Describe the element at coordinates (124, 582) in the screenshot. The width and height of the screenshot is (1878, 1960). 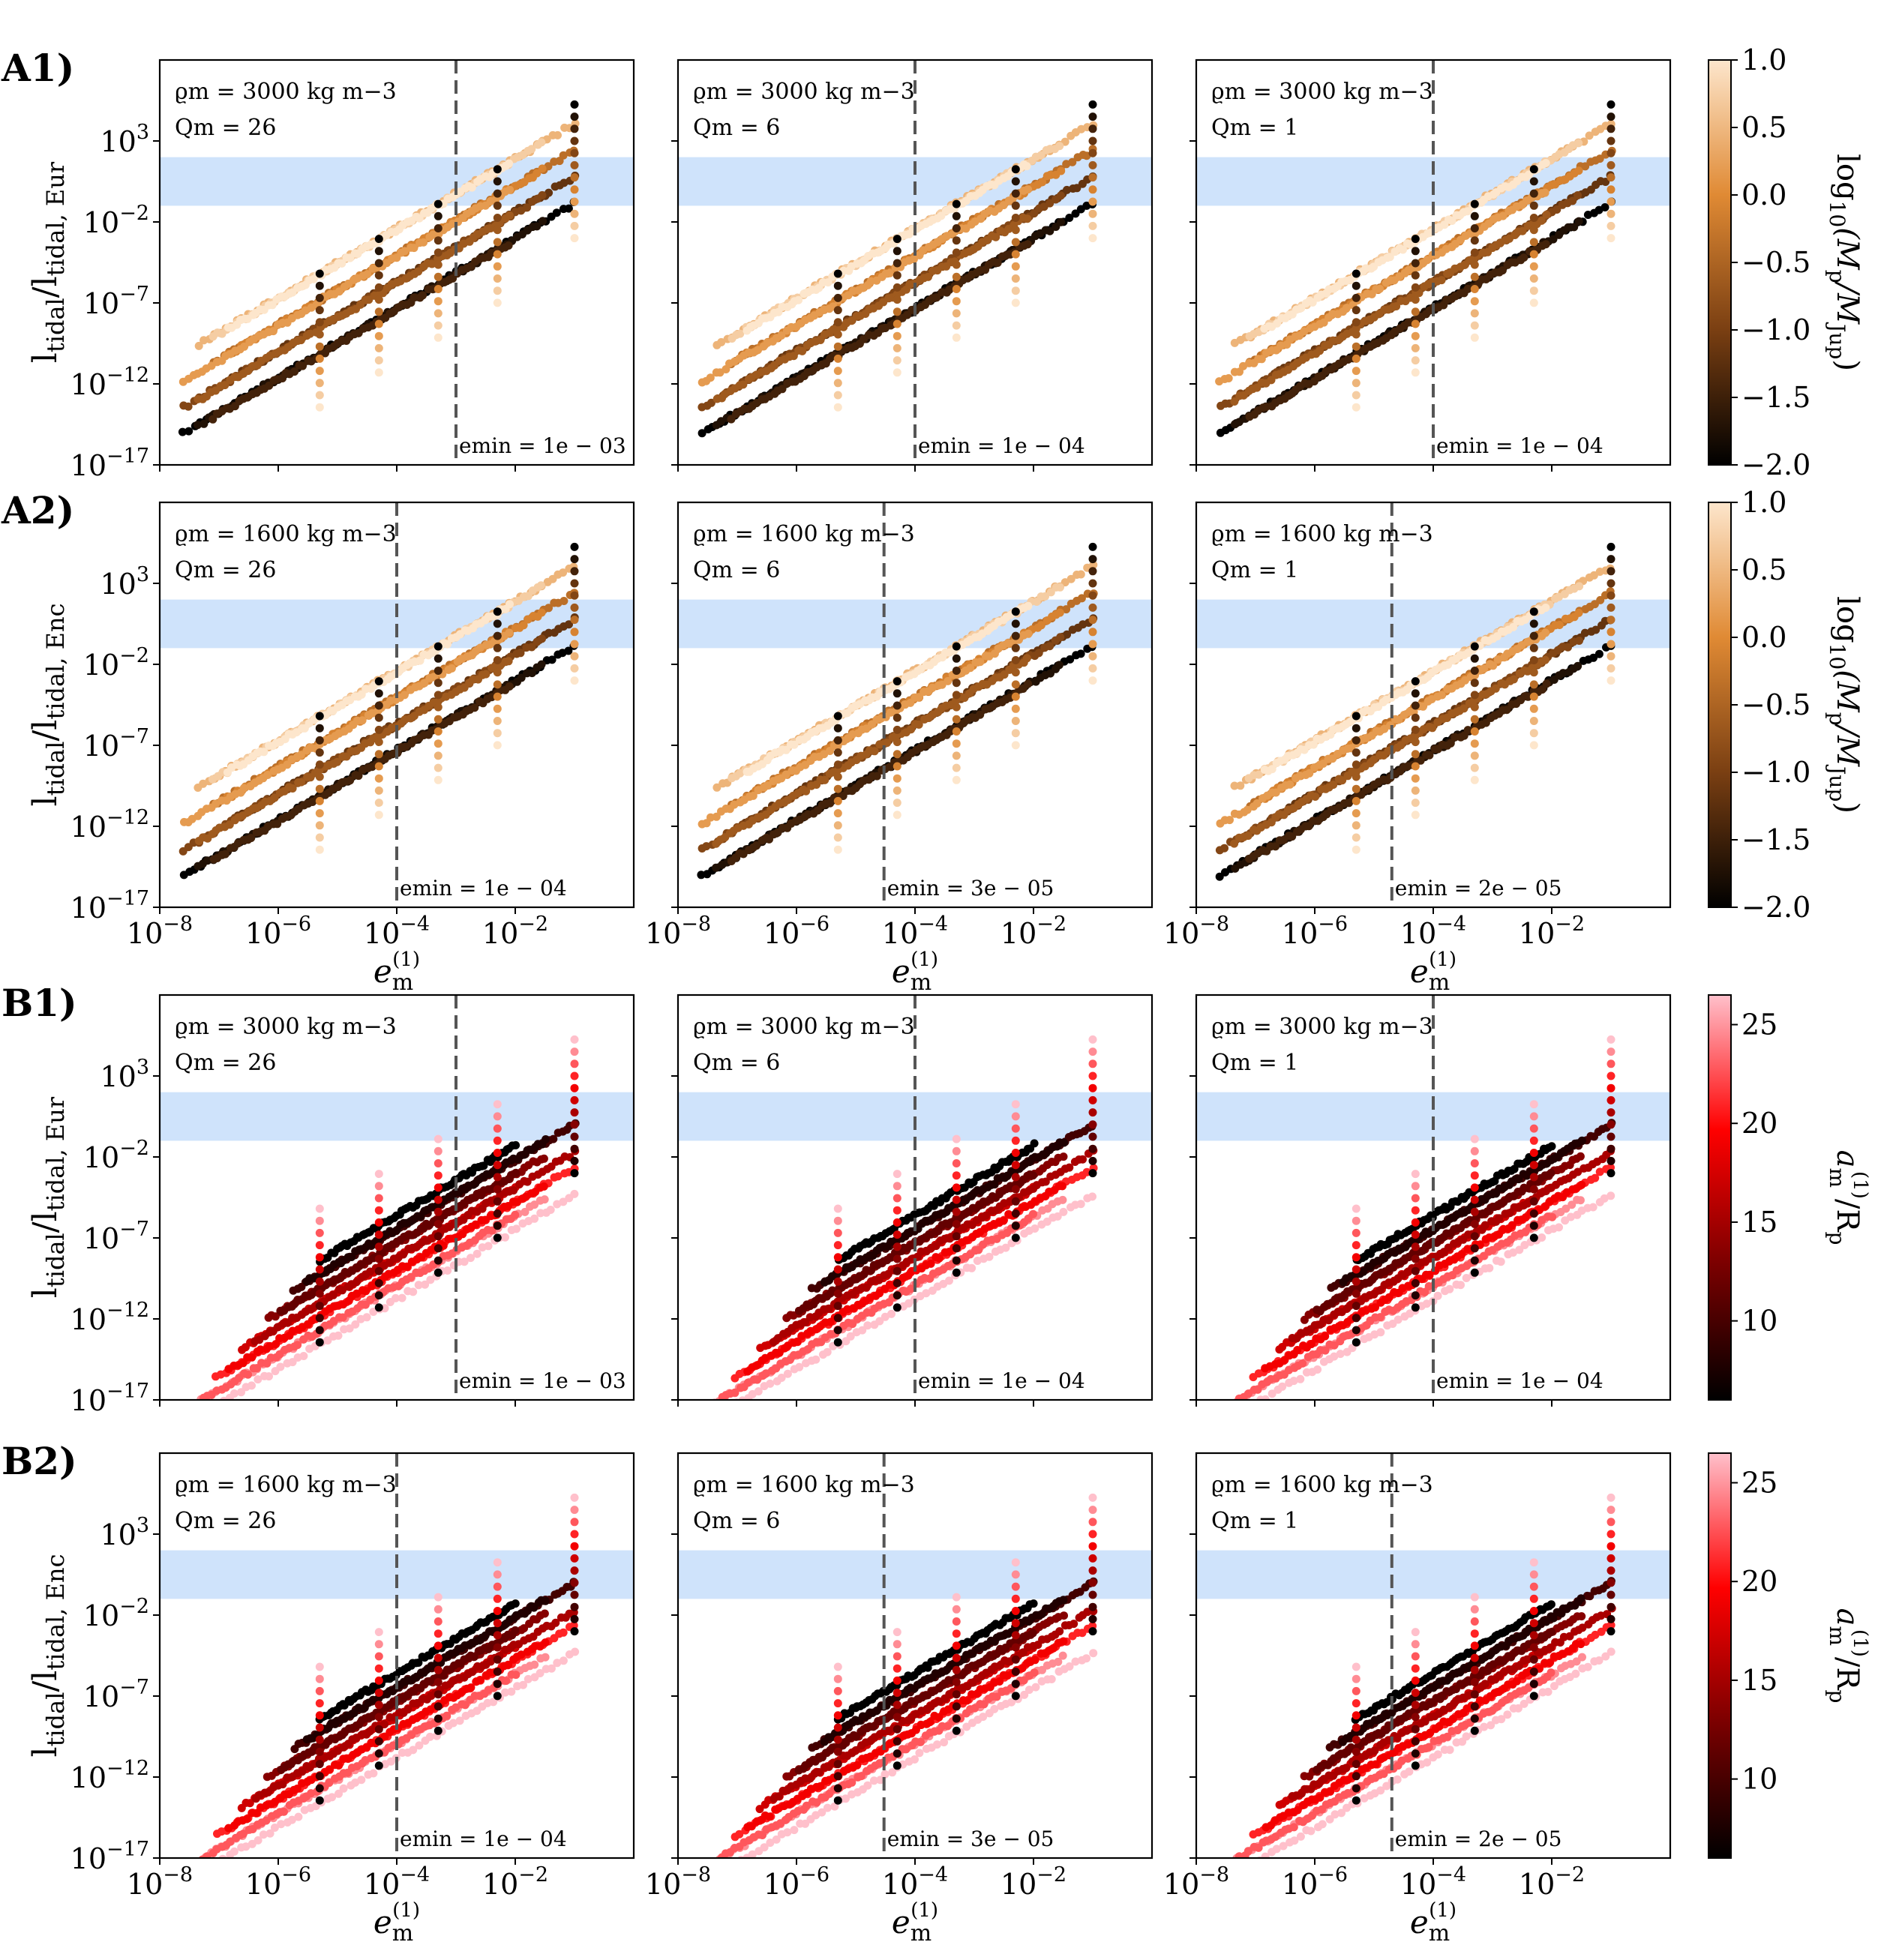
I see `y-tick-label: 10³` at that location.